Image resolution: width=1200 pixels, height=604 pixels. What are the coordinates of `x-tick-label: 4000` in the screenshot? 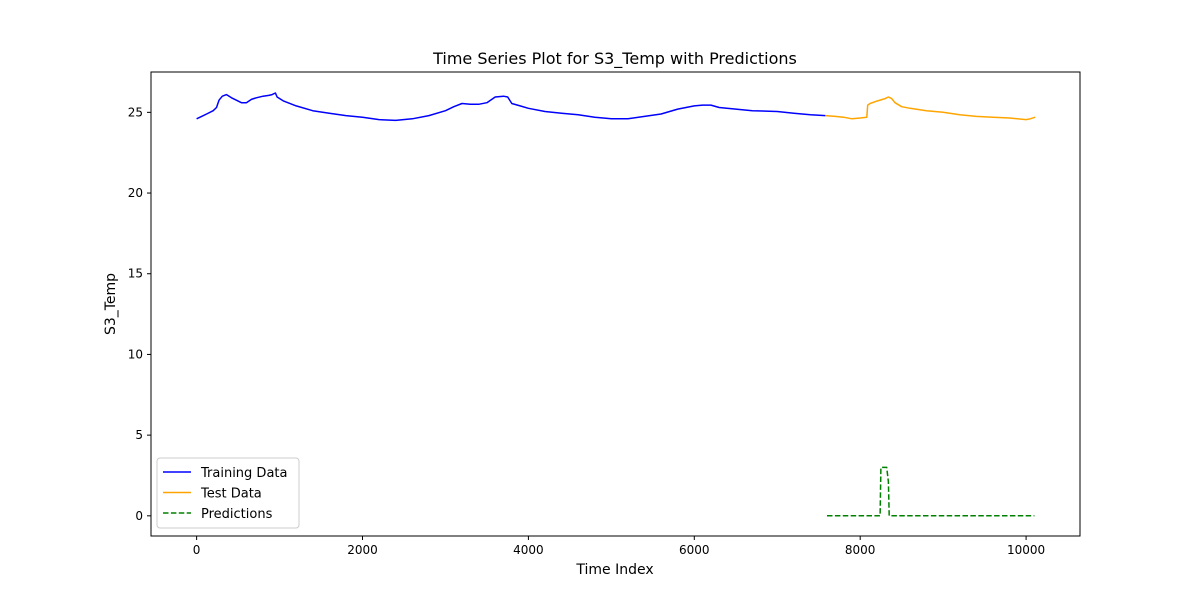 It's located at (528, 550).